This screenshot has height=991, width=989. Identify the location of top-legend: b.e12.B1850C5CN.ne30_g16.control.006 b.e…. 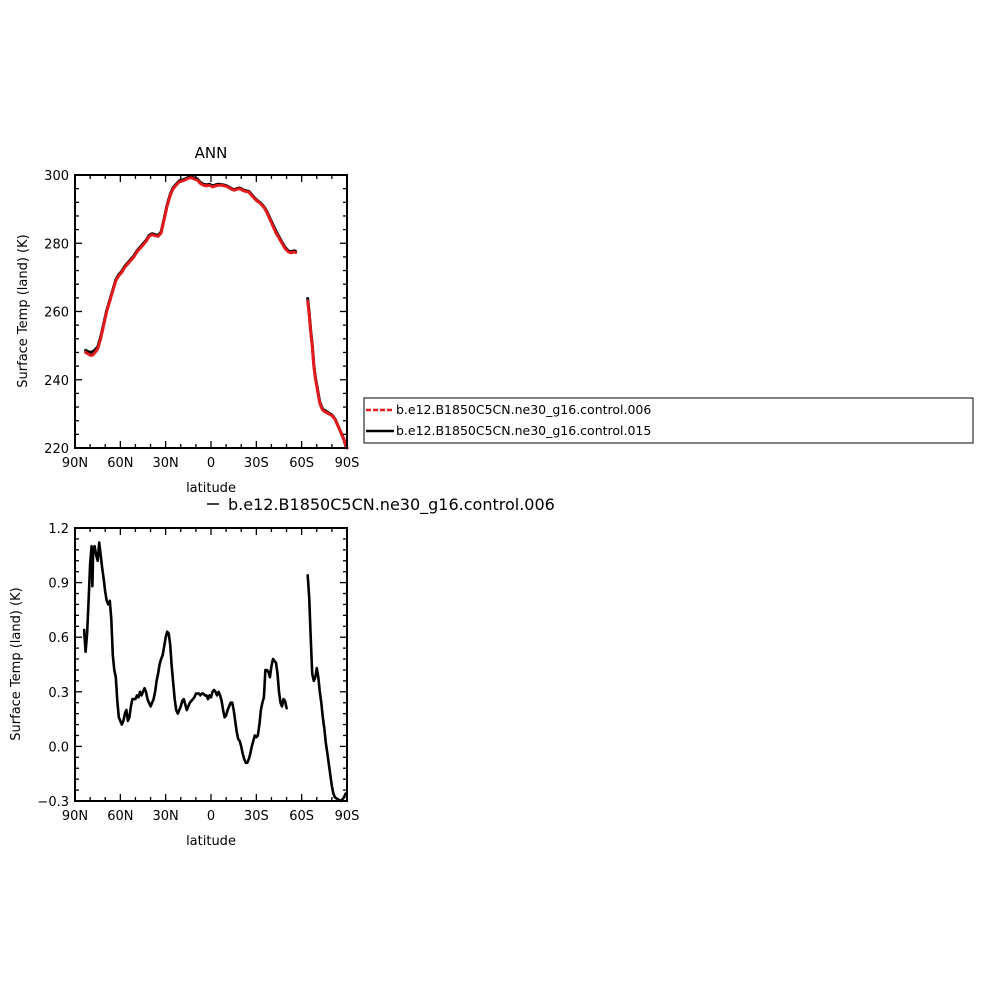
(668, 420).